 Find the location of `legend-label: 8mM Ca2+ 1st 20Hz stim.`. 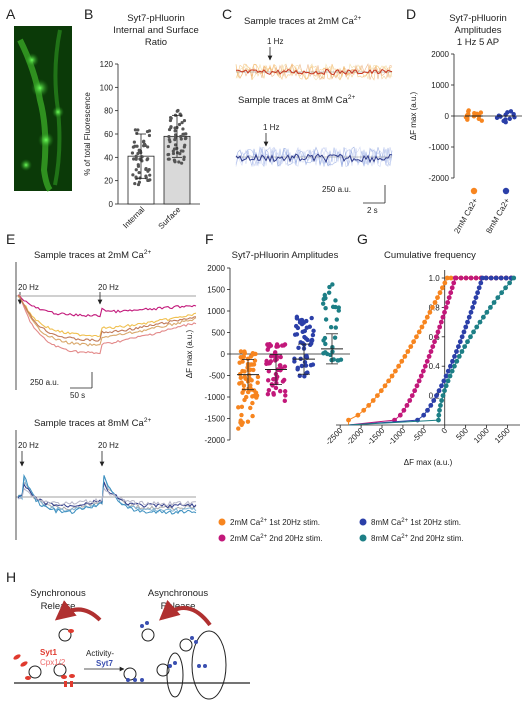

legend-label: 8mM Ca2+ 1st 20Hz stim. is located at coordinates (416, 522).